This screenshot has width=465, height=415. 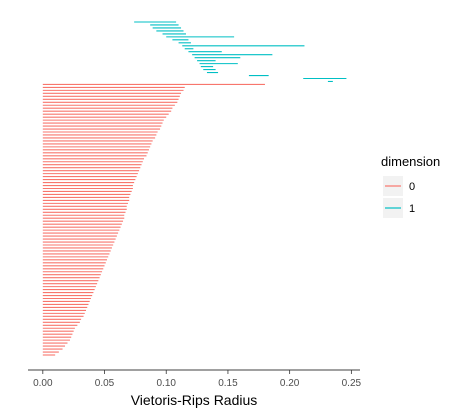 I want to click on x-tick-label-4: 0.20, so click(x=290, y=383).